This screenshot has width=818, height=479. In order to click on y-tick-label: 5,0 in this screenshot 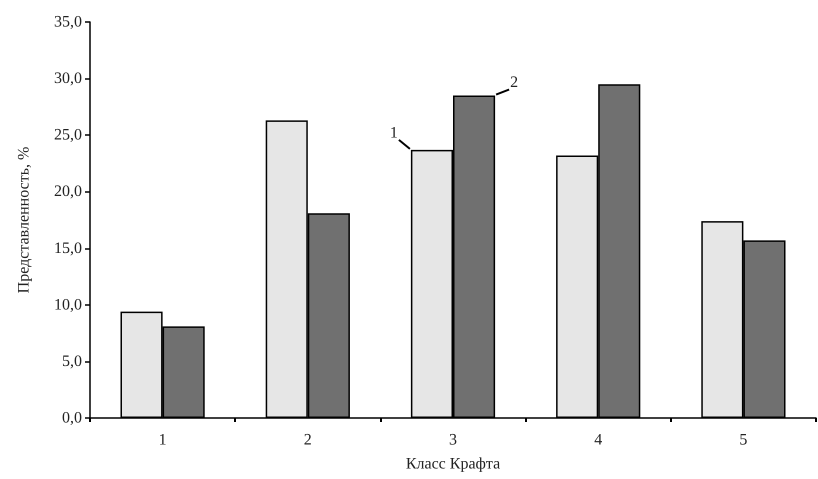, I will do `click(72, 361)`.